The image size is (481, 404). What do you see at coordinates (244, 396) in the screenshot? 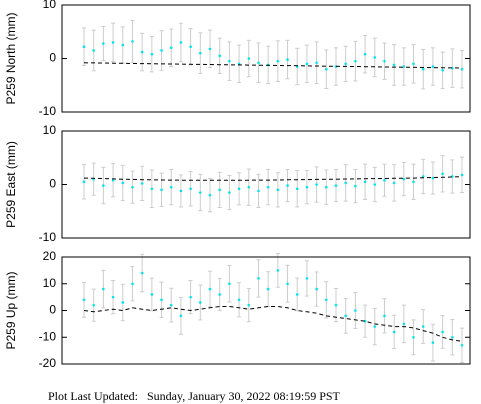
I see `footer-timestamp: Sunday, January 30, 2022 08:19:59 PST` at bounding box center [244, 396].